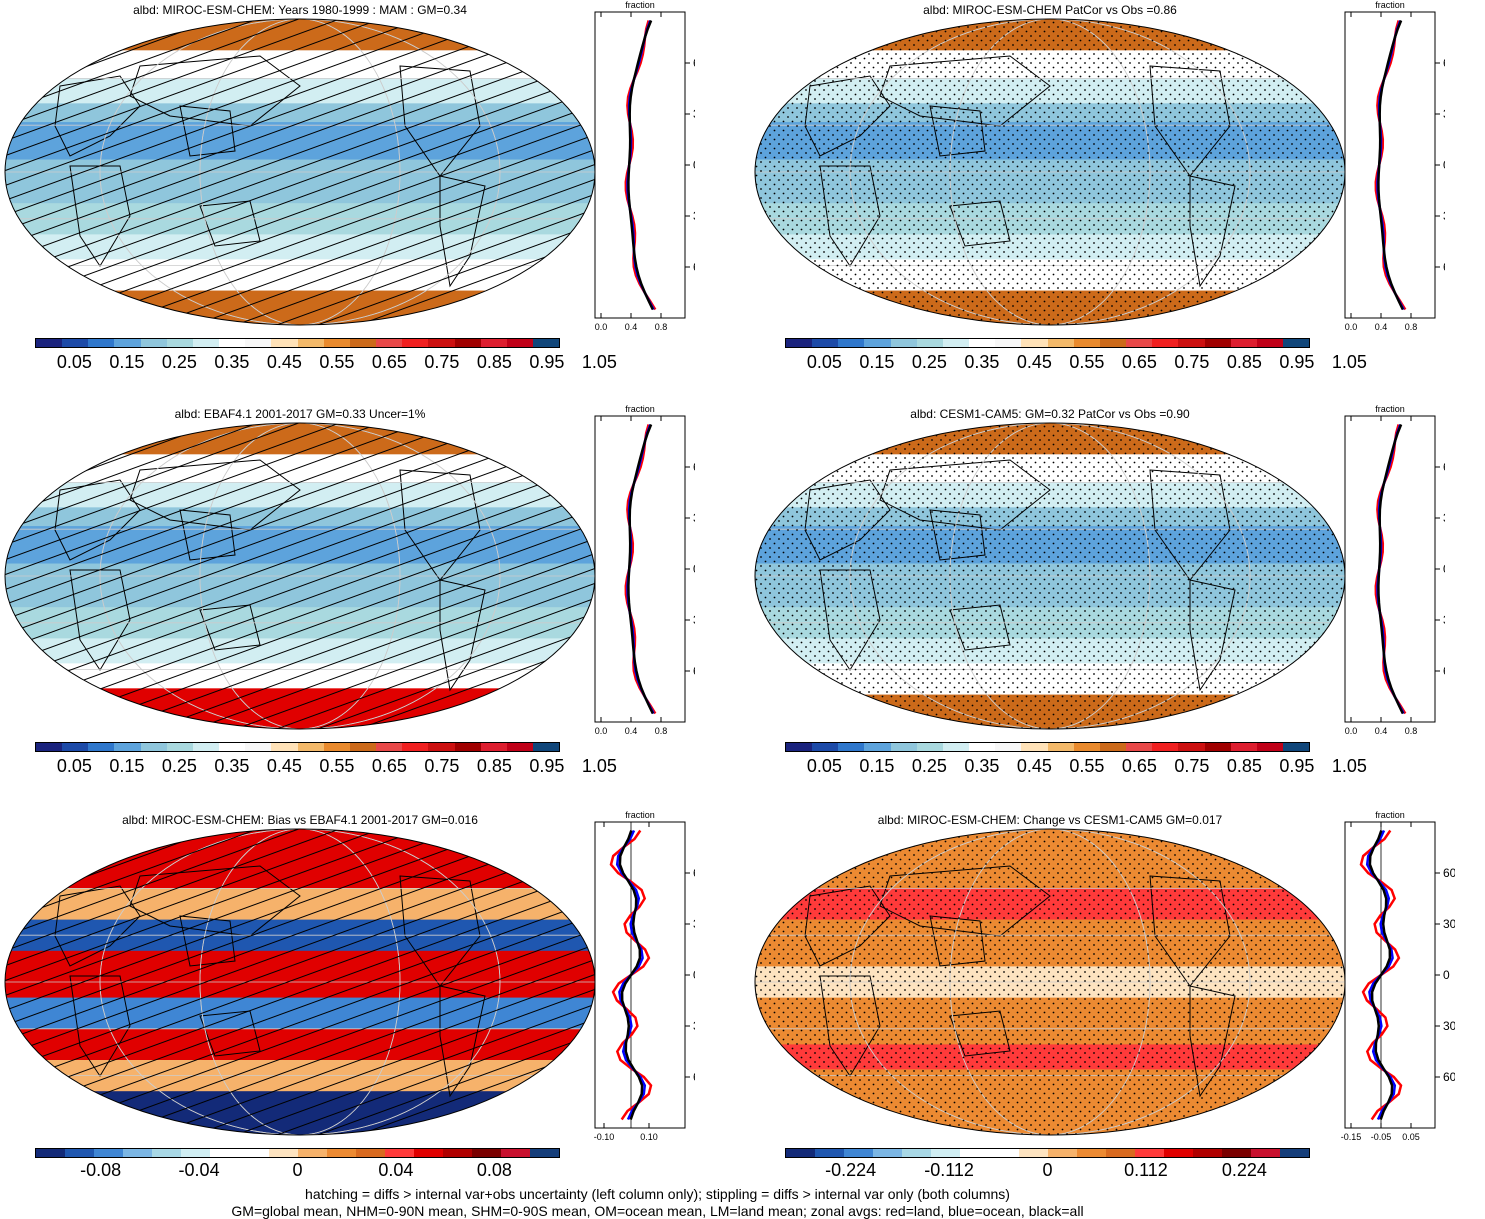  What do you see at coordinates (300, 172) in the screenshot?
I see `significance-hatching` at bounding box center [300, 172].